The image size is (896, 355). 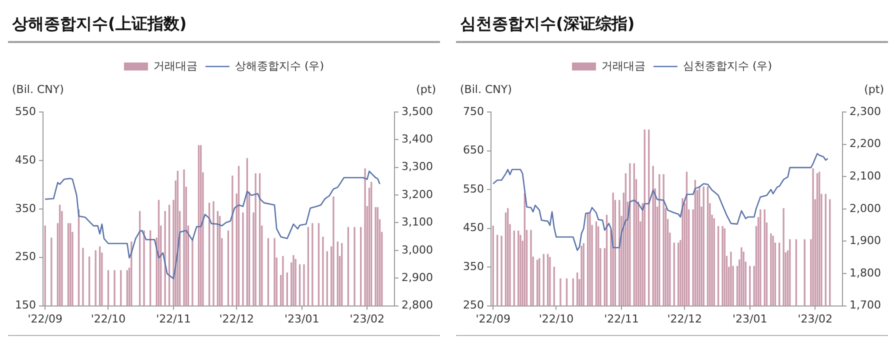 What do you see at coordinates (279, 65) in the screenshot?
I see `legend-label: 상해종합지수 (우)` at bounding box center [279, 65].